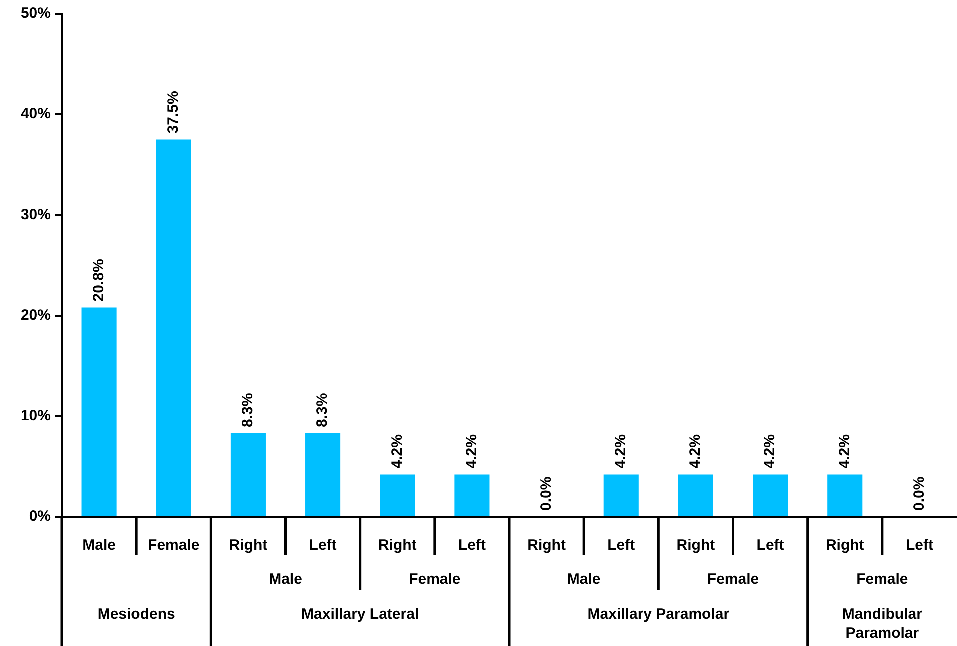  I want to click on text: Mesiodens, so click(137, 615).